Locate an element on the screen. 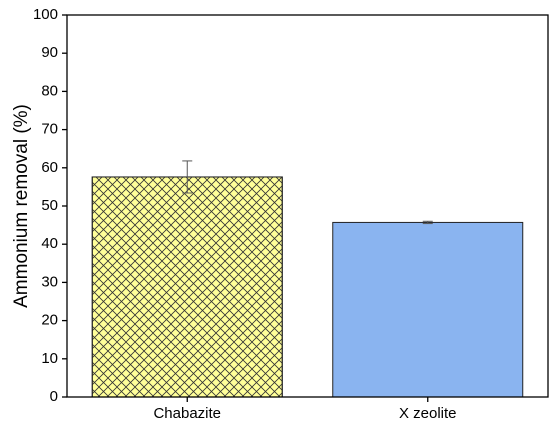 The width and height of the screenshot is (550, 428). y-tick-label: 100 is located at coordinates (45, 14).